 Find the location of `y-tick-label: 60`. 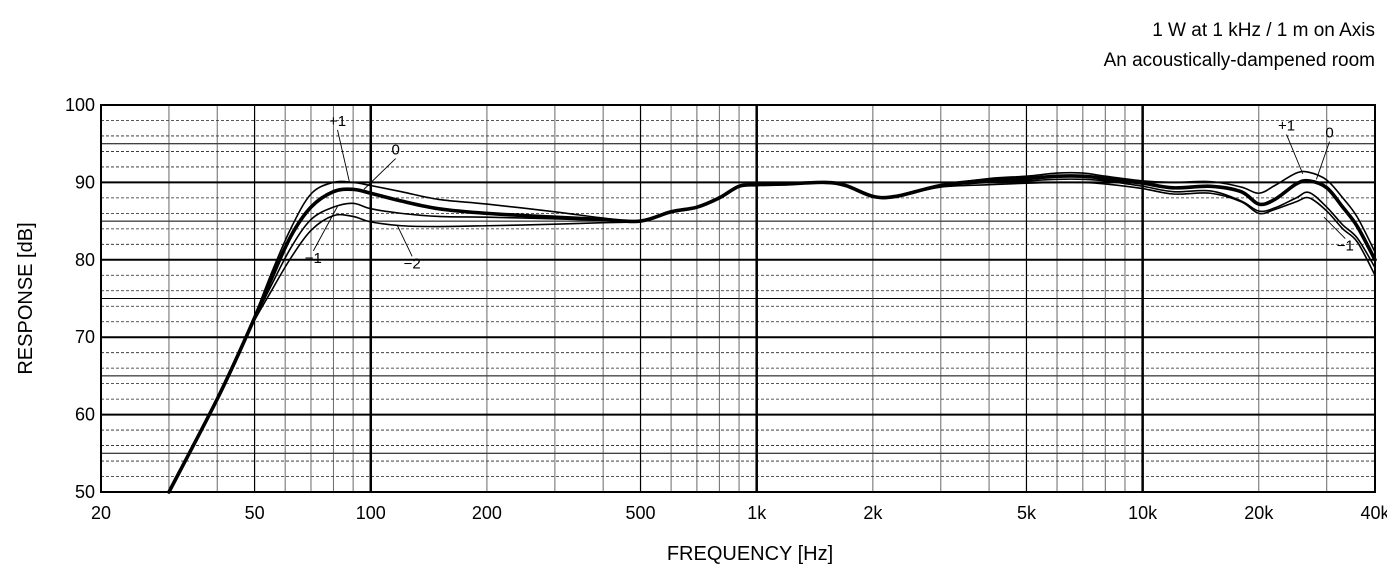

y-tick-label: 60 is located at coordinates (85, 415).